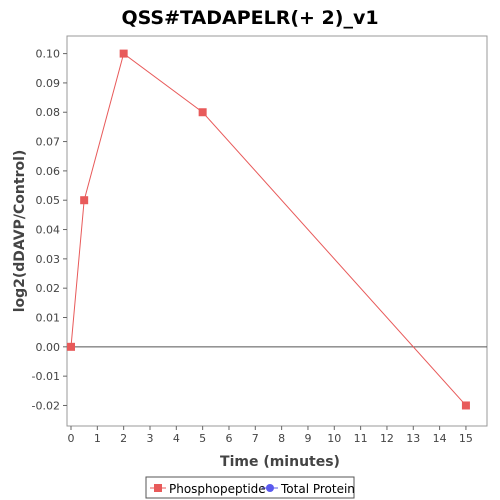 The image size is (500, 500). What do you see at coordinates (48, 318) in the screenshot?
I see `y-tick-label: 0.01` at bounding box center [48, 318].